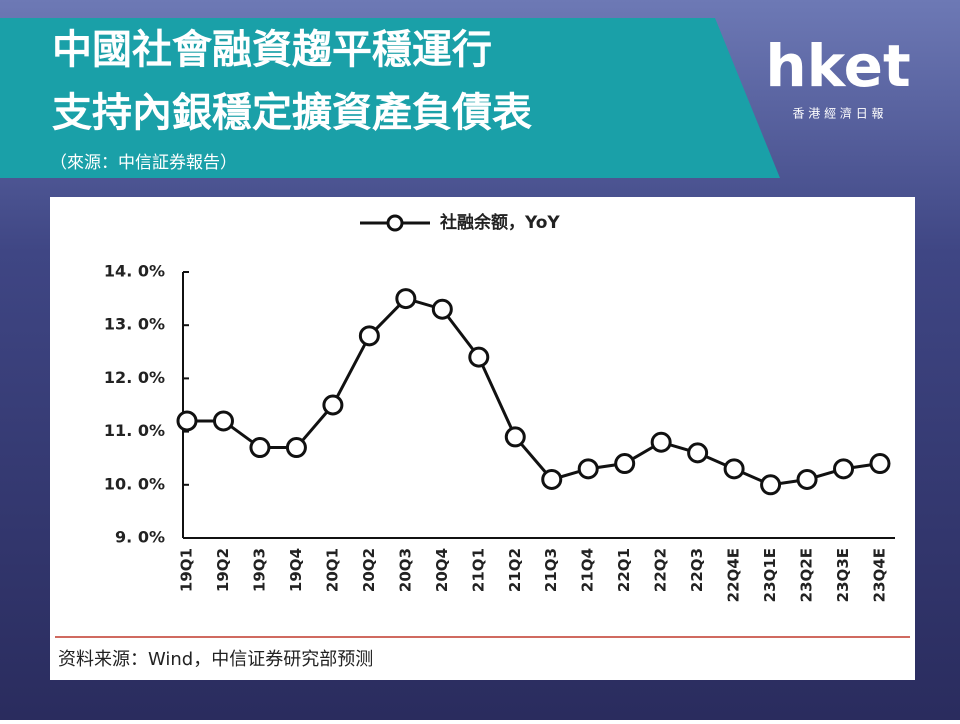  Describe the element at coordinates (807, 575) in the screenshot. I see `x-tick-label: 23Q2E` at that location.